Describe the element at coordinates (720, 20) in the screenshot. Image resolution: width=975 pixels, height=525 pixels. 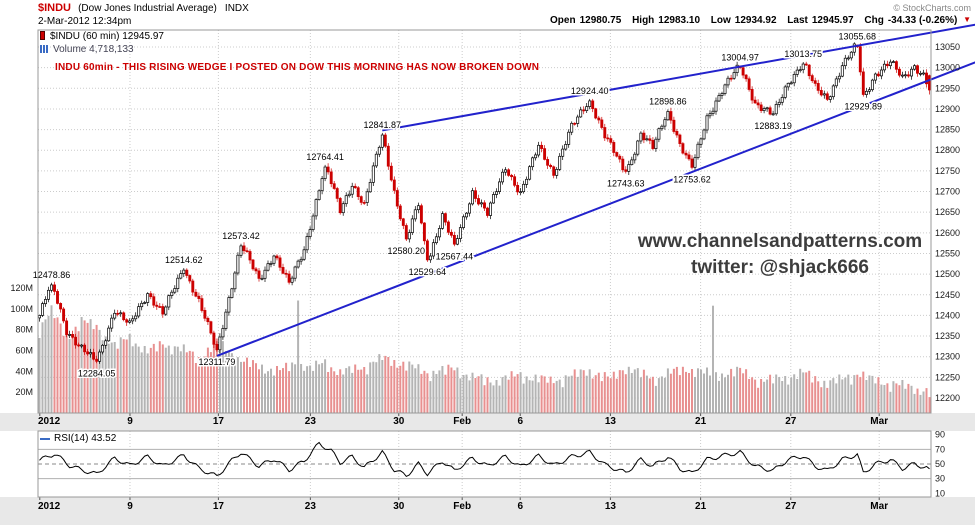
I see `low-label: Low` at that location.